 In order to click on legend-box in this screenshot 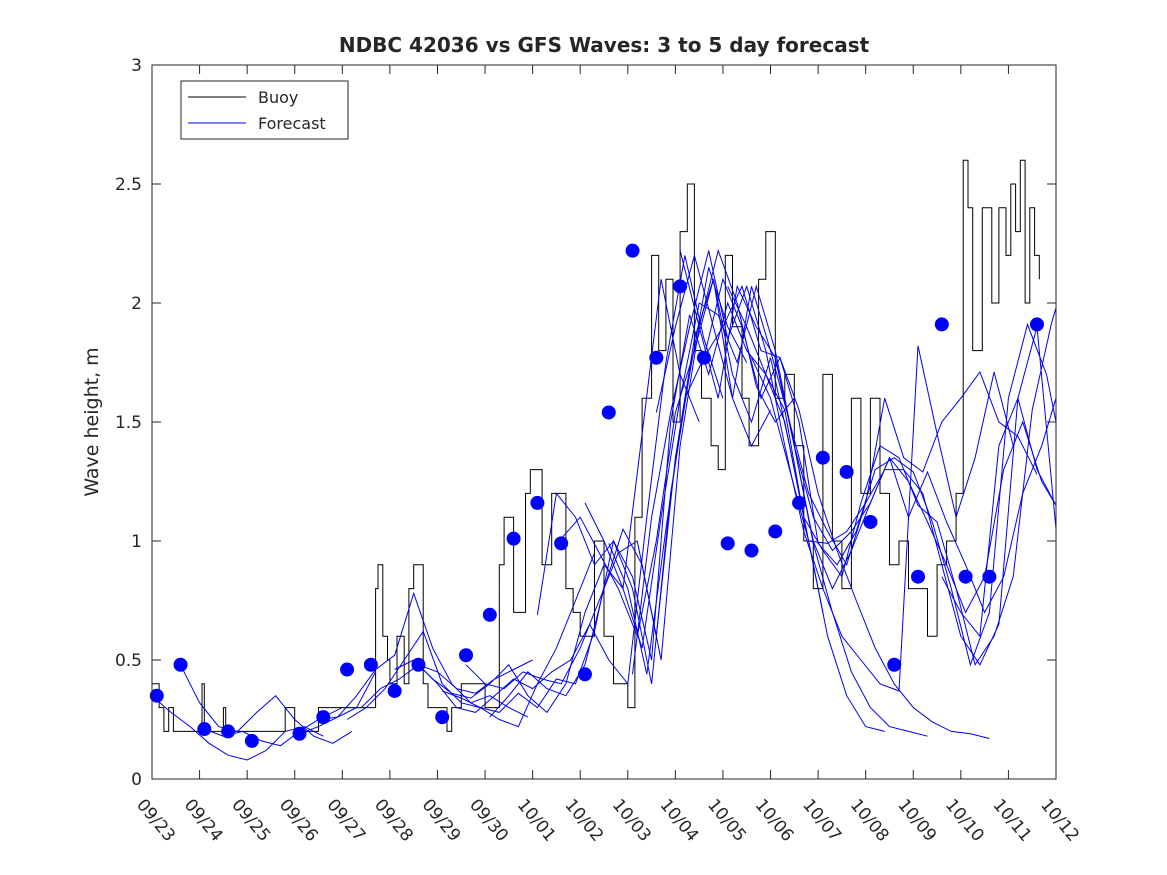, I will do `click(264, 110)`.